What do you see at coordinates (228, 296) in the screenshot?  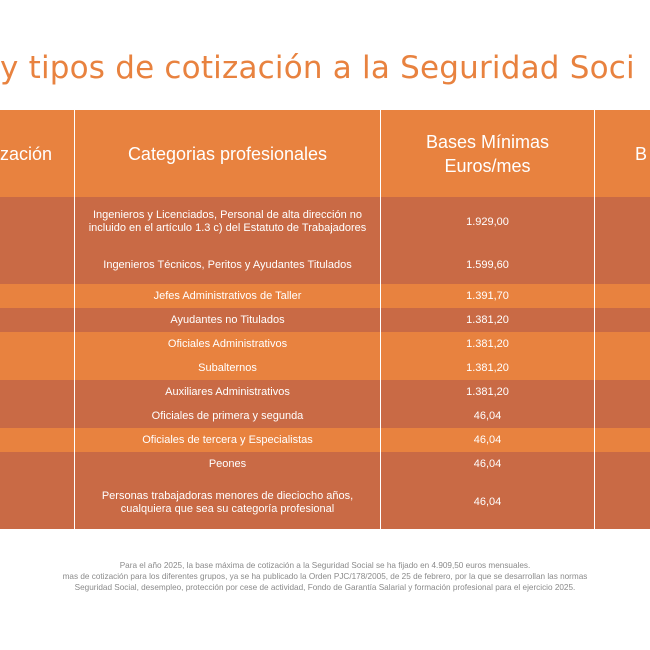 I see `category-cell: Jefes Administrativos de Taller` at bounding box center [228, 296].